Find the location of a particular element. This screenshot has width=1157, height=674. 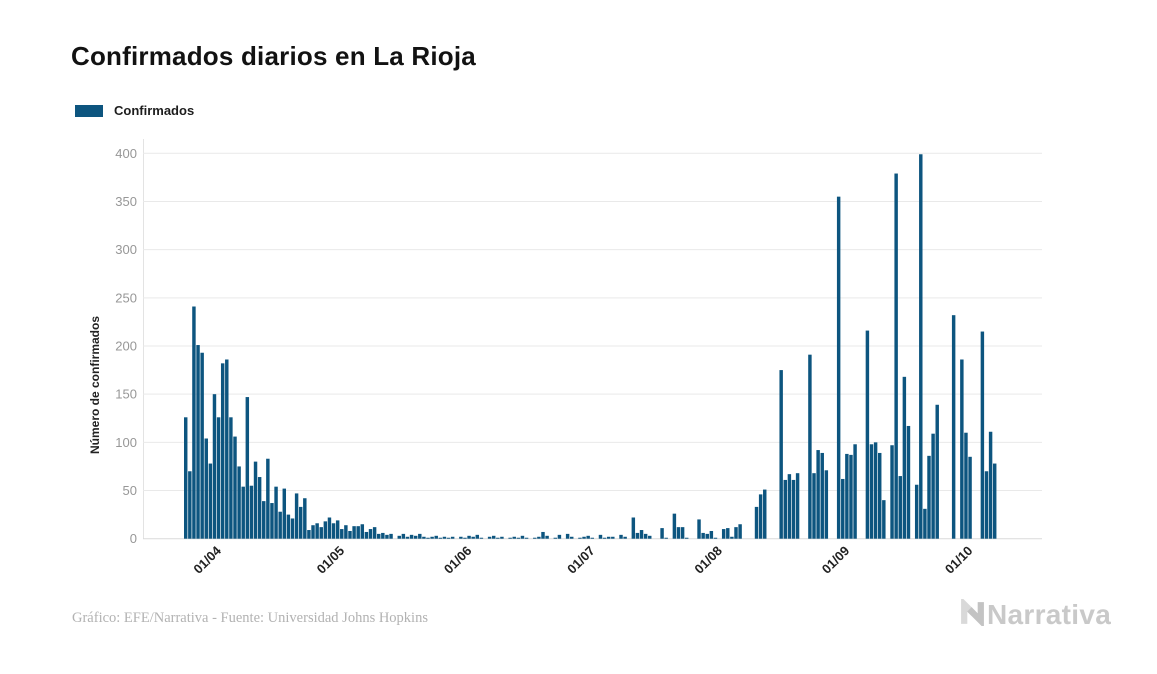

bar-26/07 is located at coordinates (686, 538).